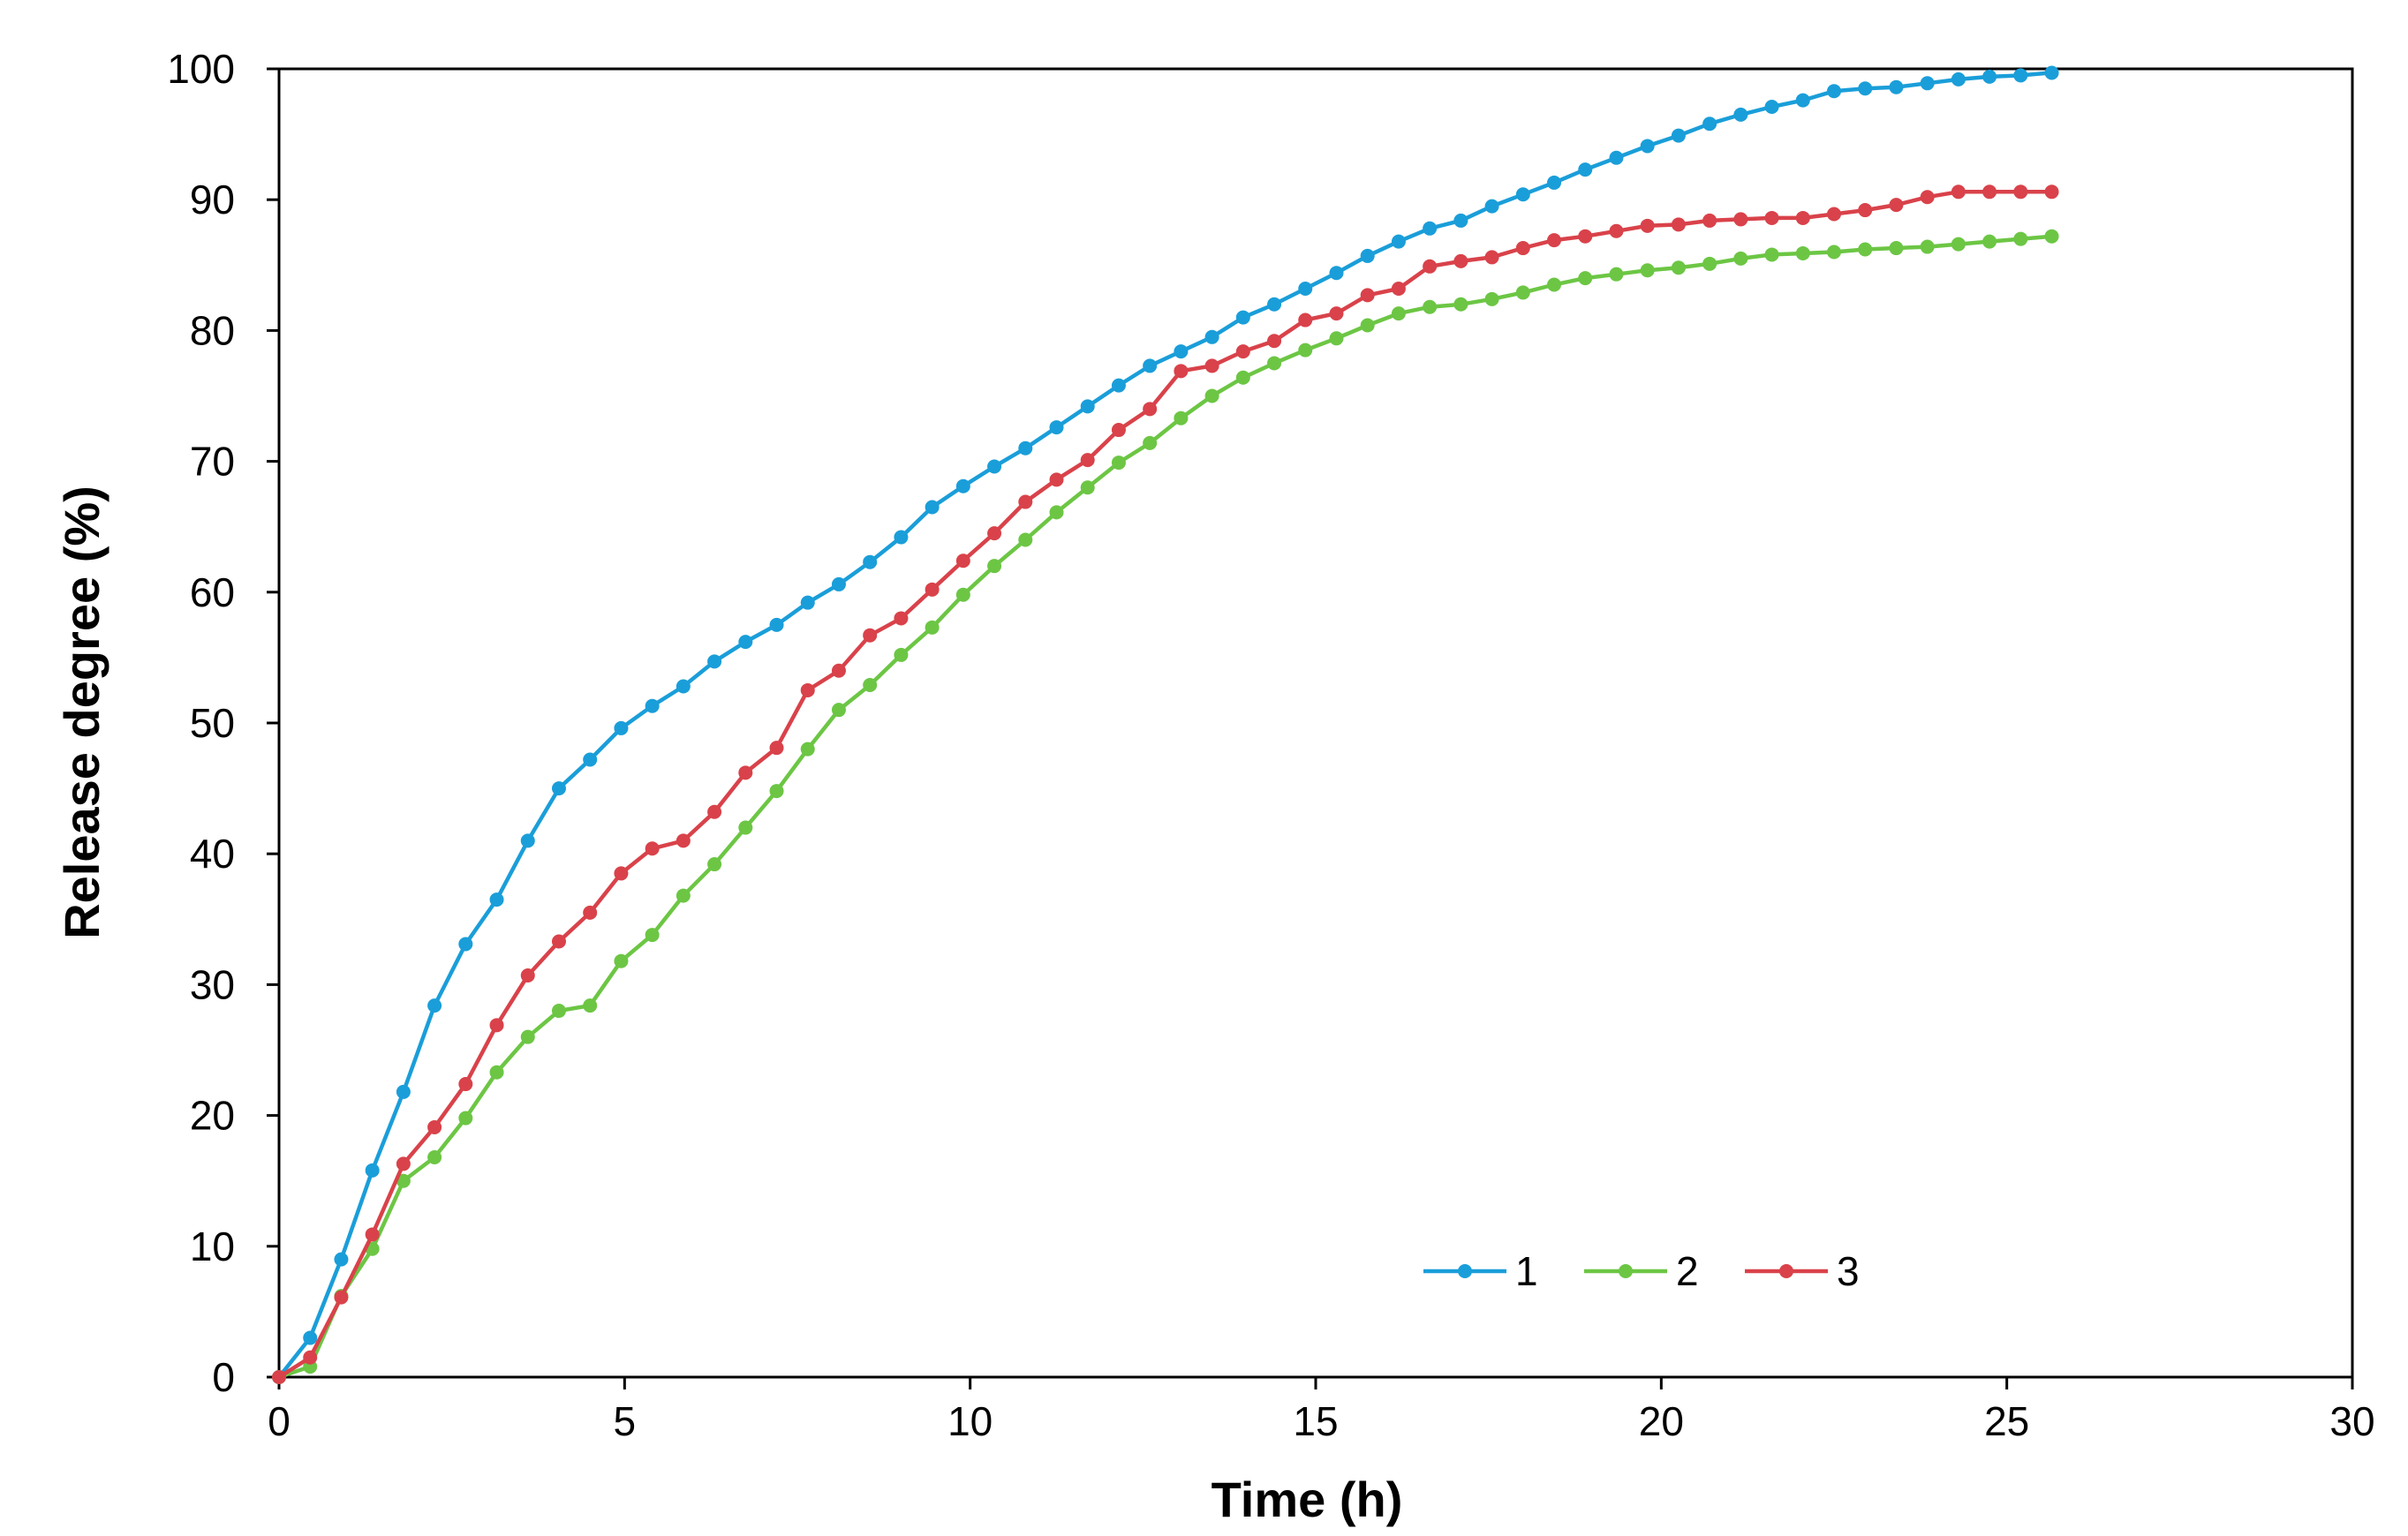 This screenshot has height=1536, width=2408. Describe the element at coordinates (1308, 1499) in the screenshot. I see `x-axis-title: Time (h)` at that location.